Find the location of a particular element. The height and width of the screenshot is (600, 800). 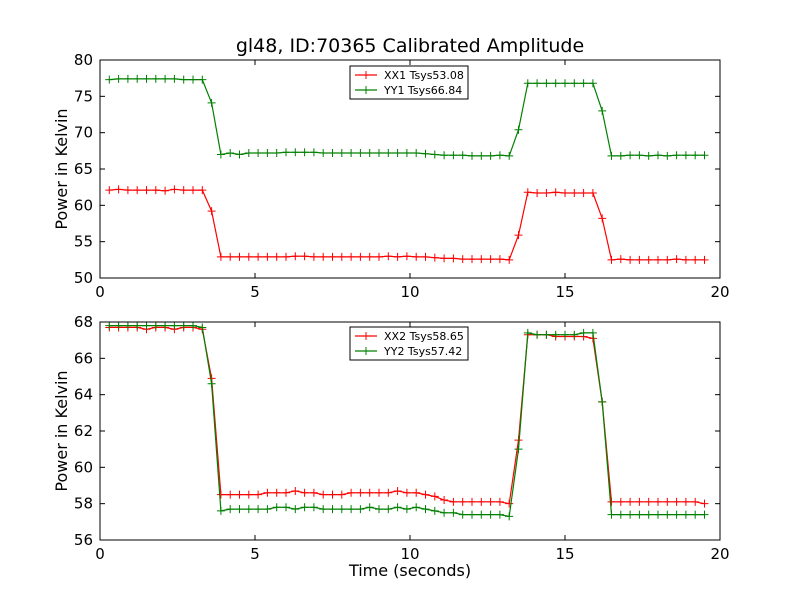

chart-title: gl48, ID:70365 Calibrated Amplitude is located at coordinates (410, 46).